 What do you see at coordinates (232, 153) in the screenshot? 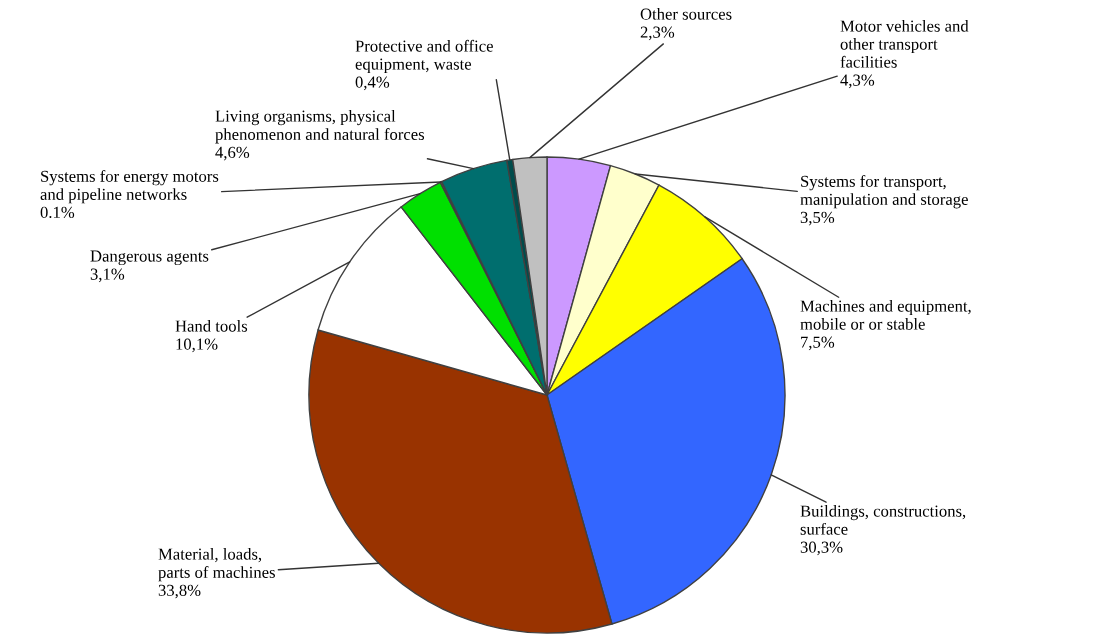
I see `data-label: 4,6%` at bounding box center [232, 153].